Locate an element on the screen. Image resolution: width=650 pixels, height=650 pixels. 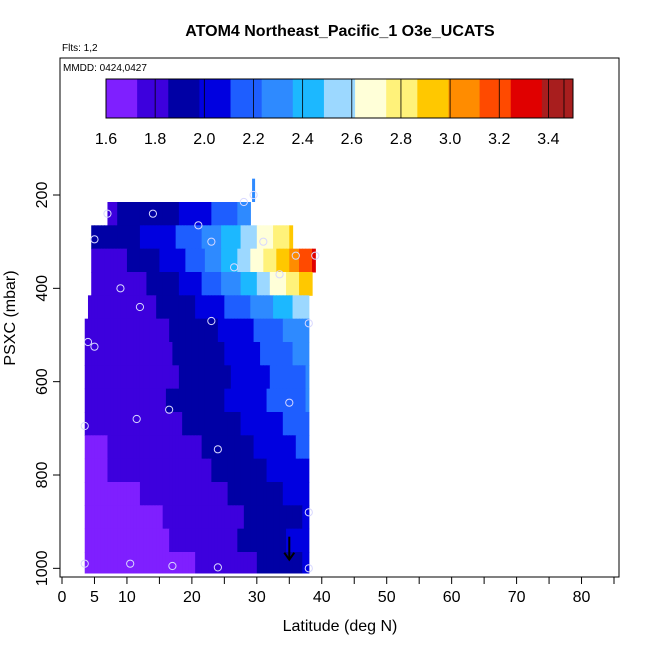
y-tick-label: 200 is located at coordinates (42, 195).